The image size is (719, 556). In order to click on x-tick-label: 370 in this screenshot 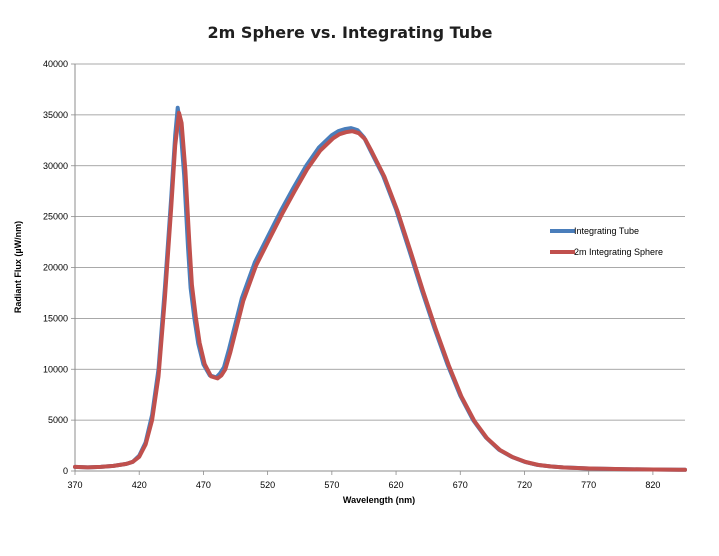, I will do `click(74, 485)`.